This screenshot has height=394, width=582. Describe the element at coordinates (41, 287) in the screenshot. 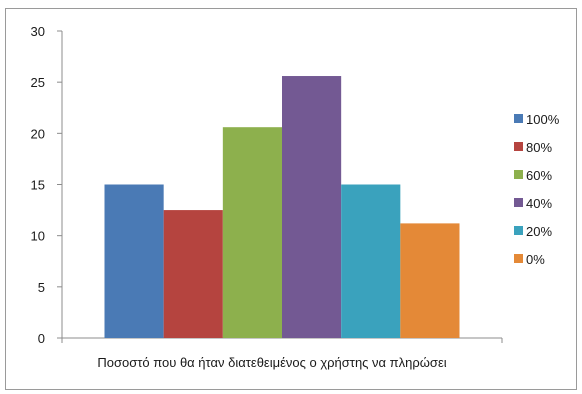

I see `y-tick-label: 5` at that location.